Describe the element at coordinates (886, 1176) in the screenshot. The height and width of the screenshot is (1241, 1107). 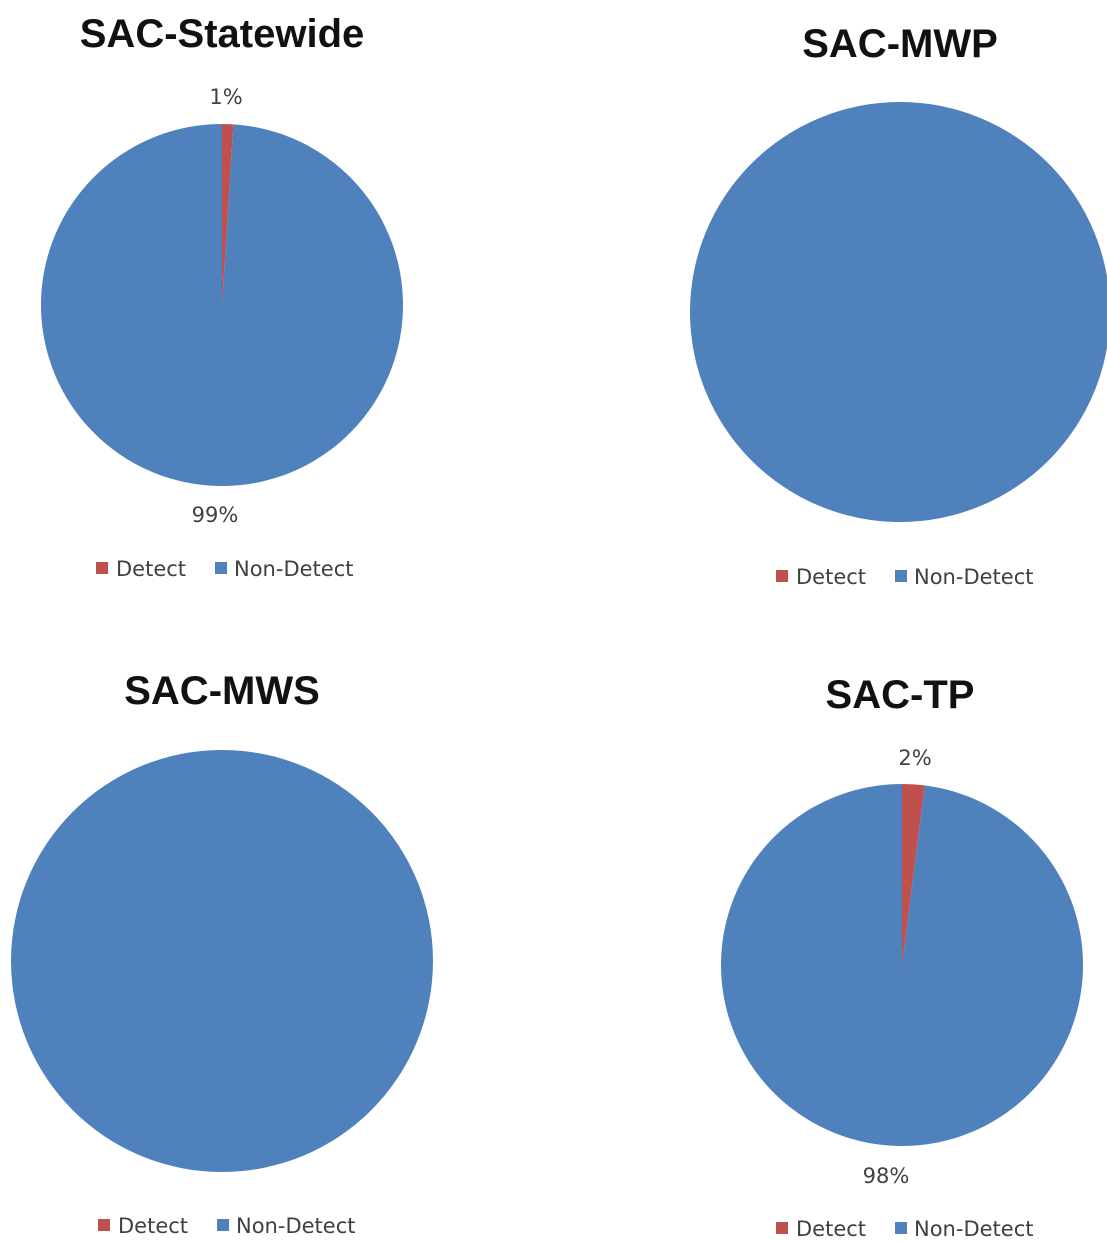
I see `data-label-non-detect: 98%` at that location.